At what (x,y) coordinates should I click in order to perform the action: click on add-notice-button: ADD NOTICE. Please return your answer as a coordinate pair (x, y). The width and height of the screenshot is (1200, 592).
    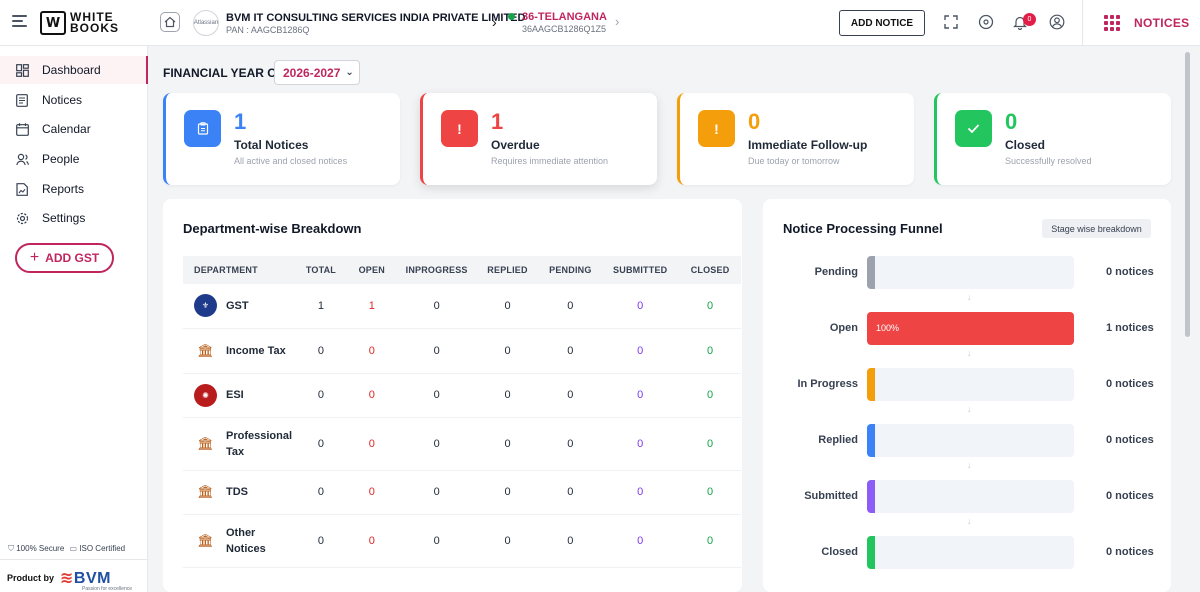
    Looking at the image, I should click on (882, 23).